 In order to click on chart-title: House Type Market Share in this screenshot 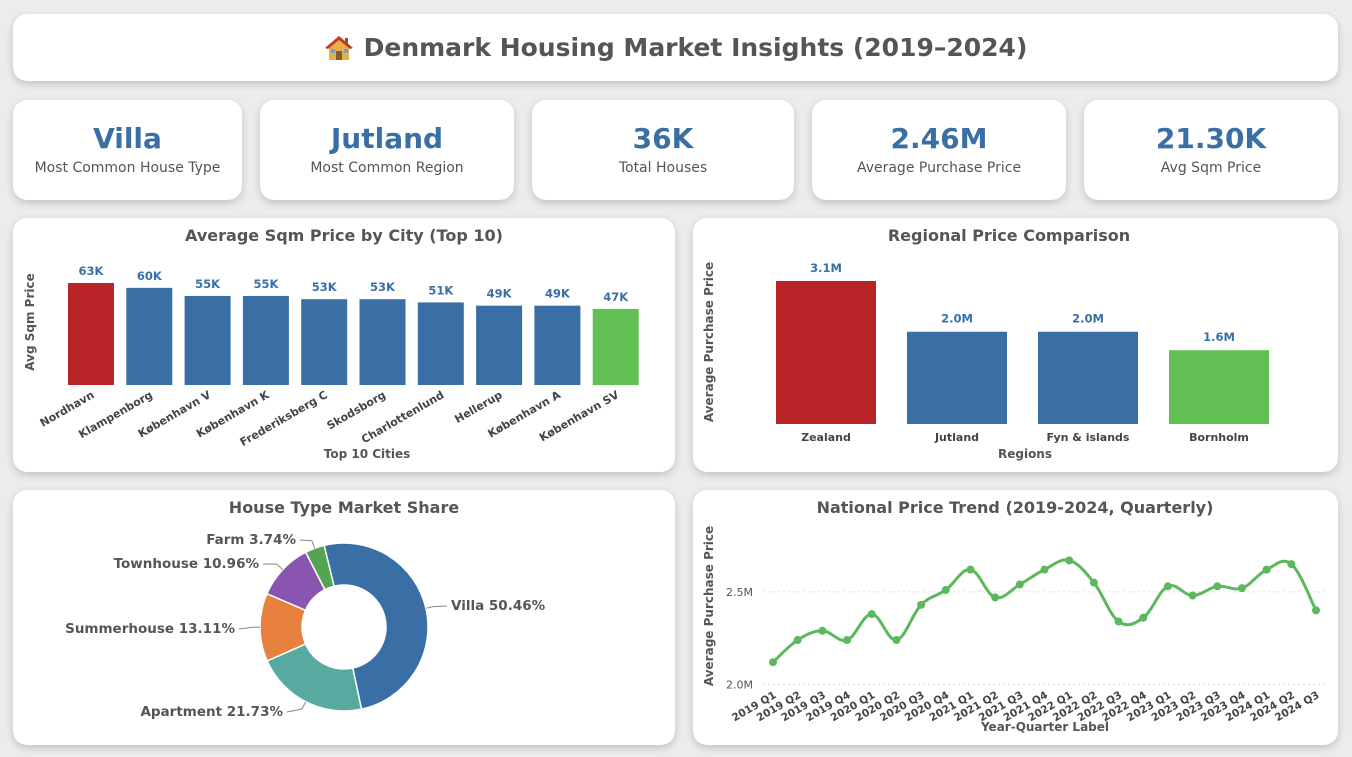, I will do `click(344, 507)`.